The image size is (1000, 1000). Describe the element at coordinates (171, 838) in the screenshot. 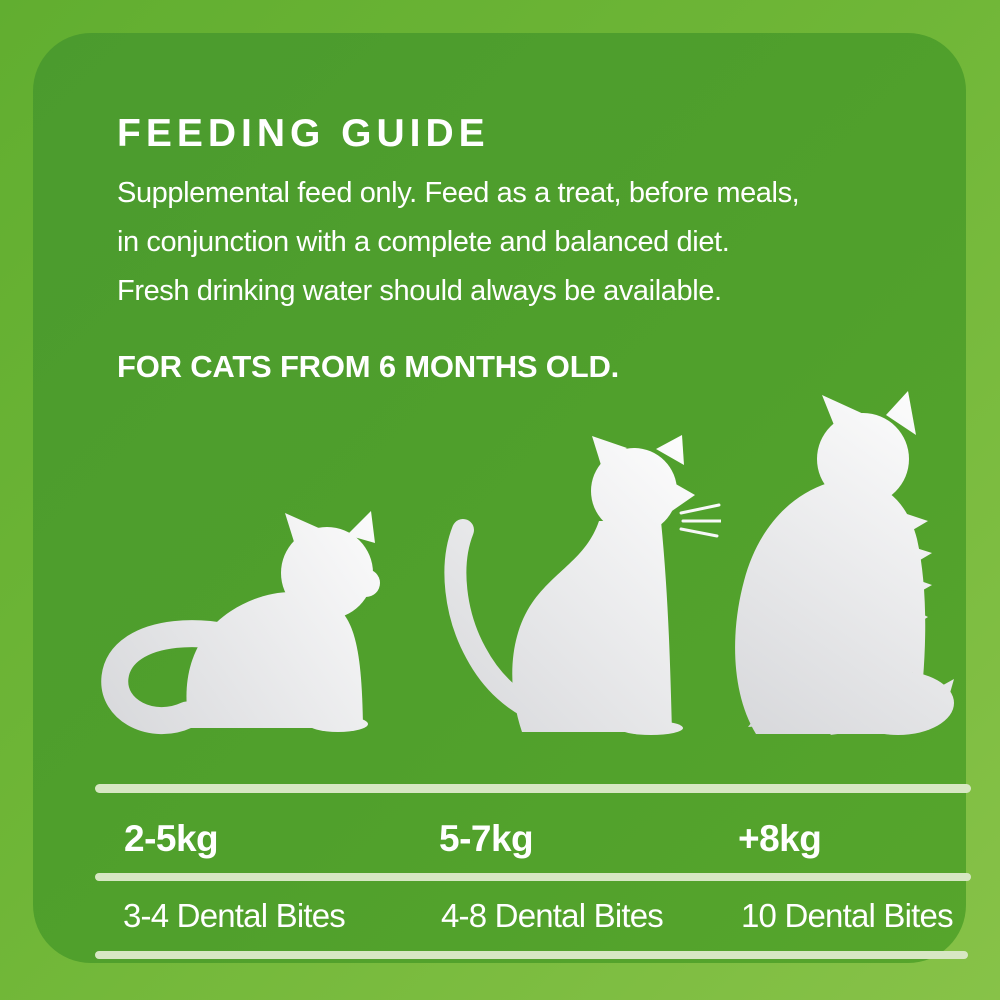

I see `weight-range-small: 2-5kg` at that location.